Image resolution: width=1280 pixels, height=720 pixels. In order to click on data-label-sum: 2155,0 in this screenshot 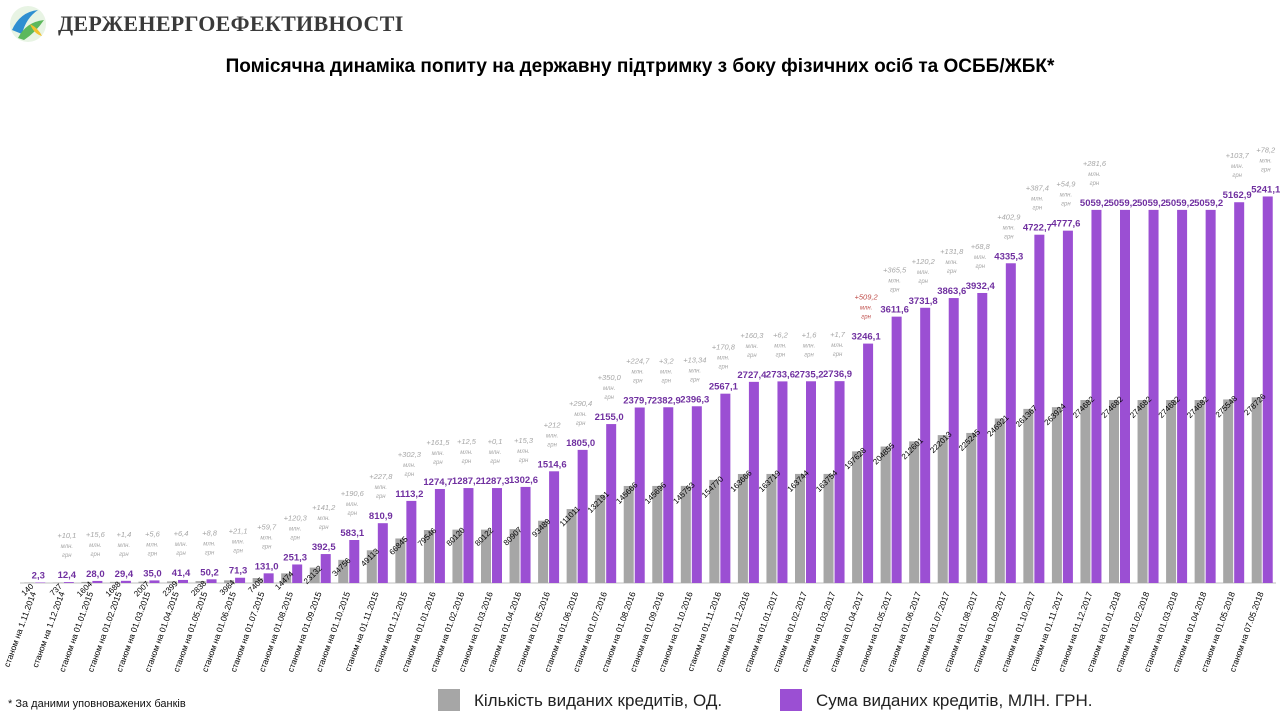, I will do `click(609, 417)`.